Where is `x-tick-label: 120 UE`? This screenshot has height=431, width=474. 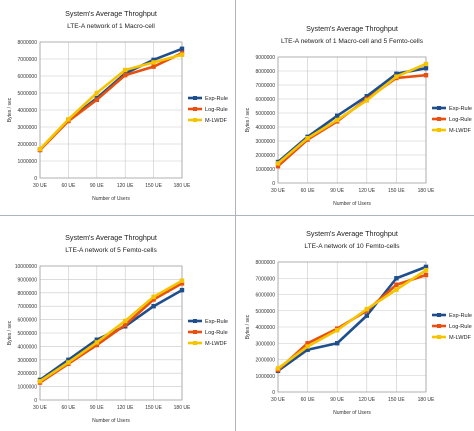 x-tick-label: 120 UE is located at coordinates (366, 191).